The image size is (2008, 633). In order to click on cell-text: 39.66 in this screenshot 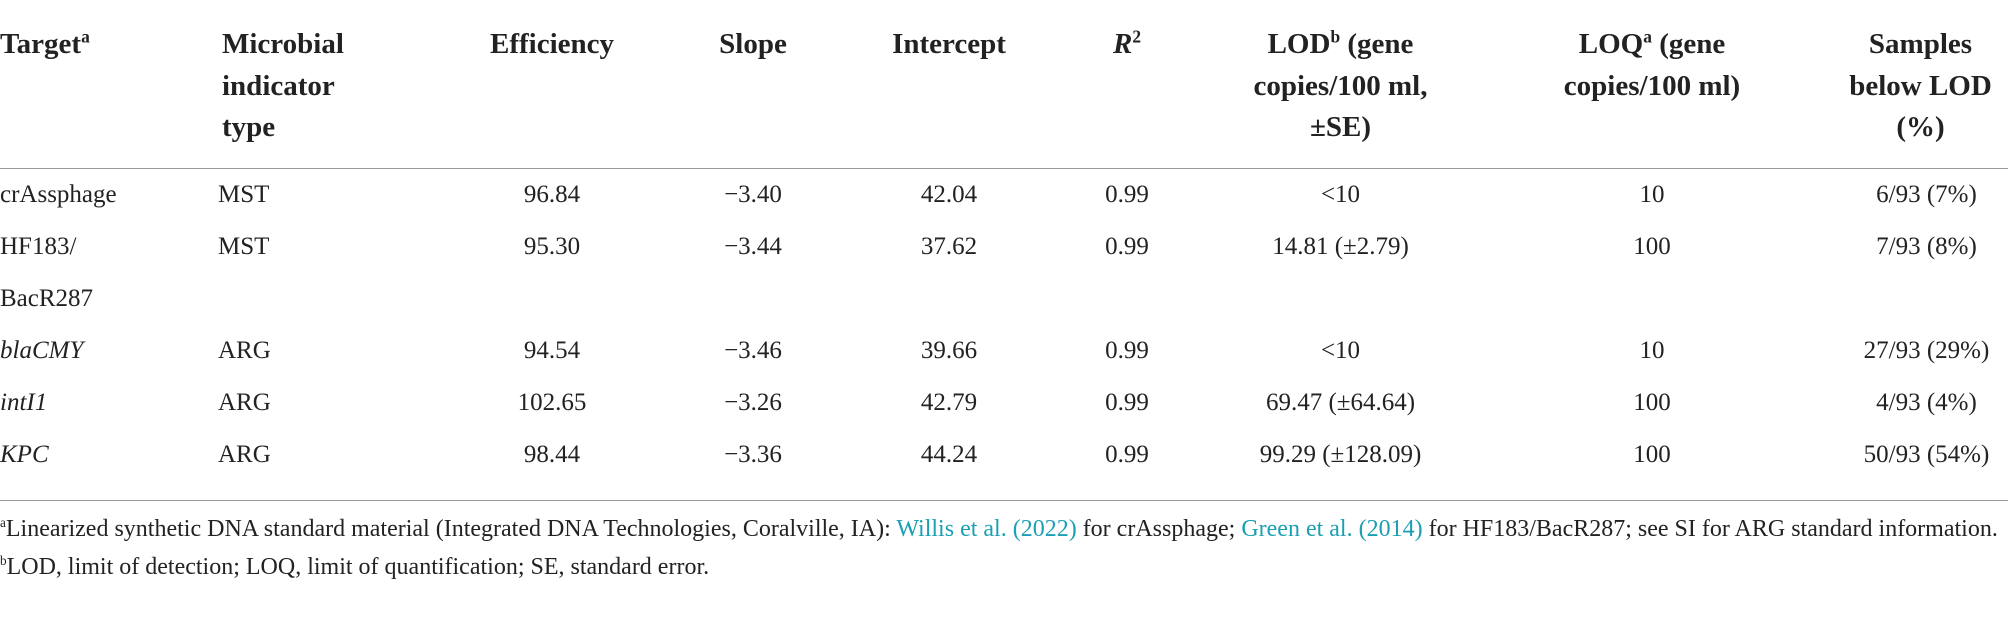, I will do `click(949, 350)`.